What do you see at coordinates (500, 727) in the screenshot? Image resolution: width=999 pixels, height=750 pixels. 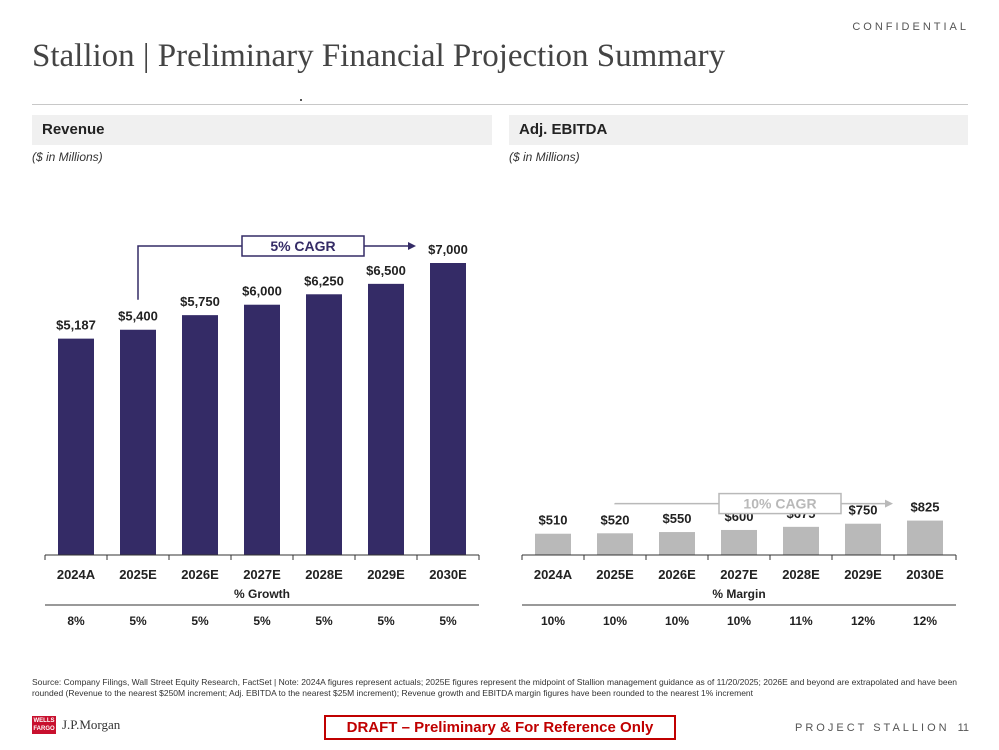 I see `draft-banner: DRAFT – Preliminary & For Reference Only` at bounding box center [500, 727].